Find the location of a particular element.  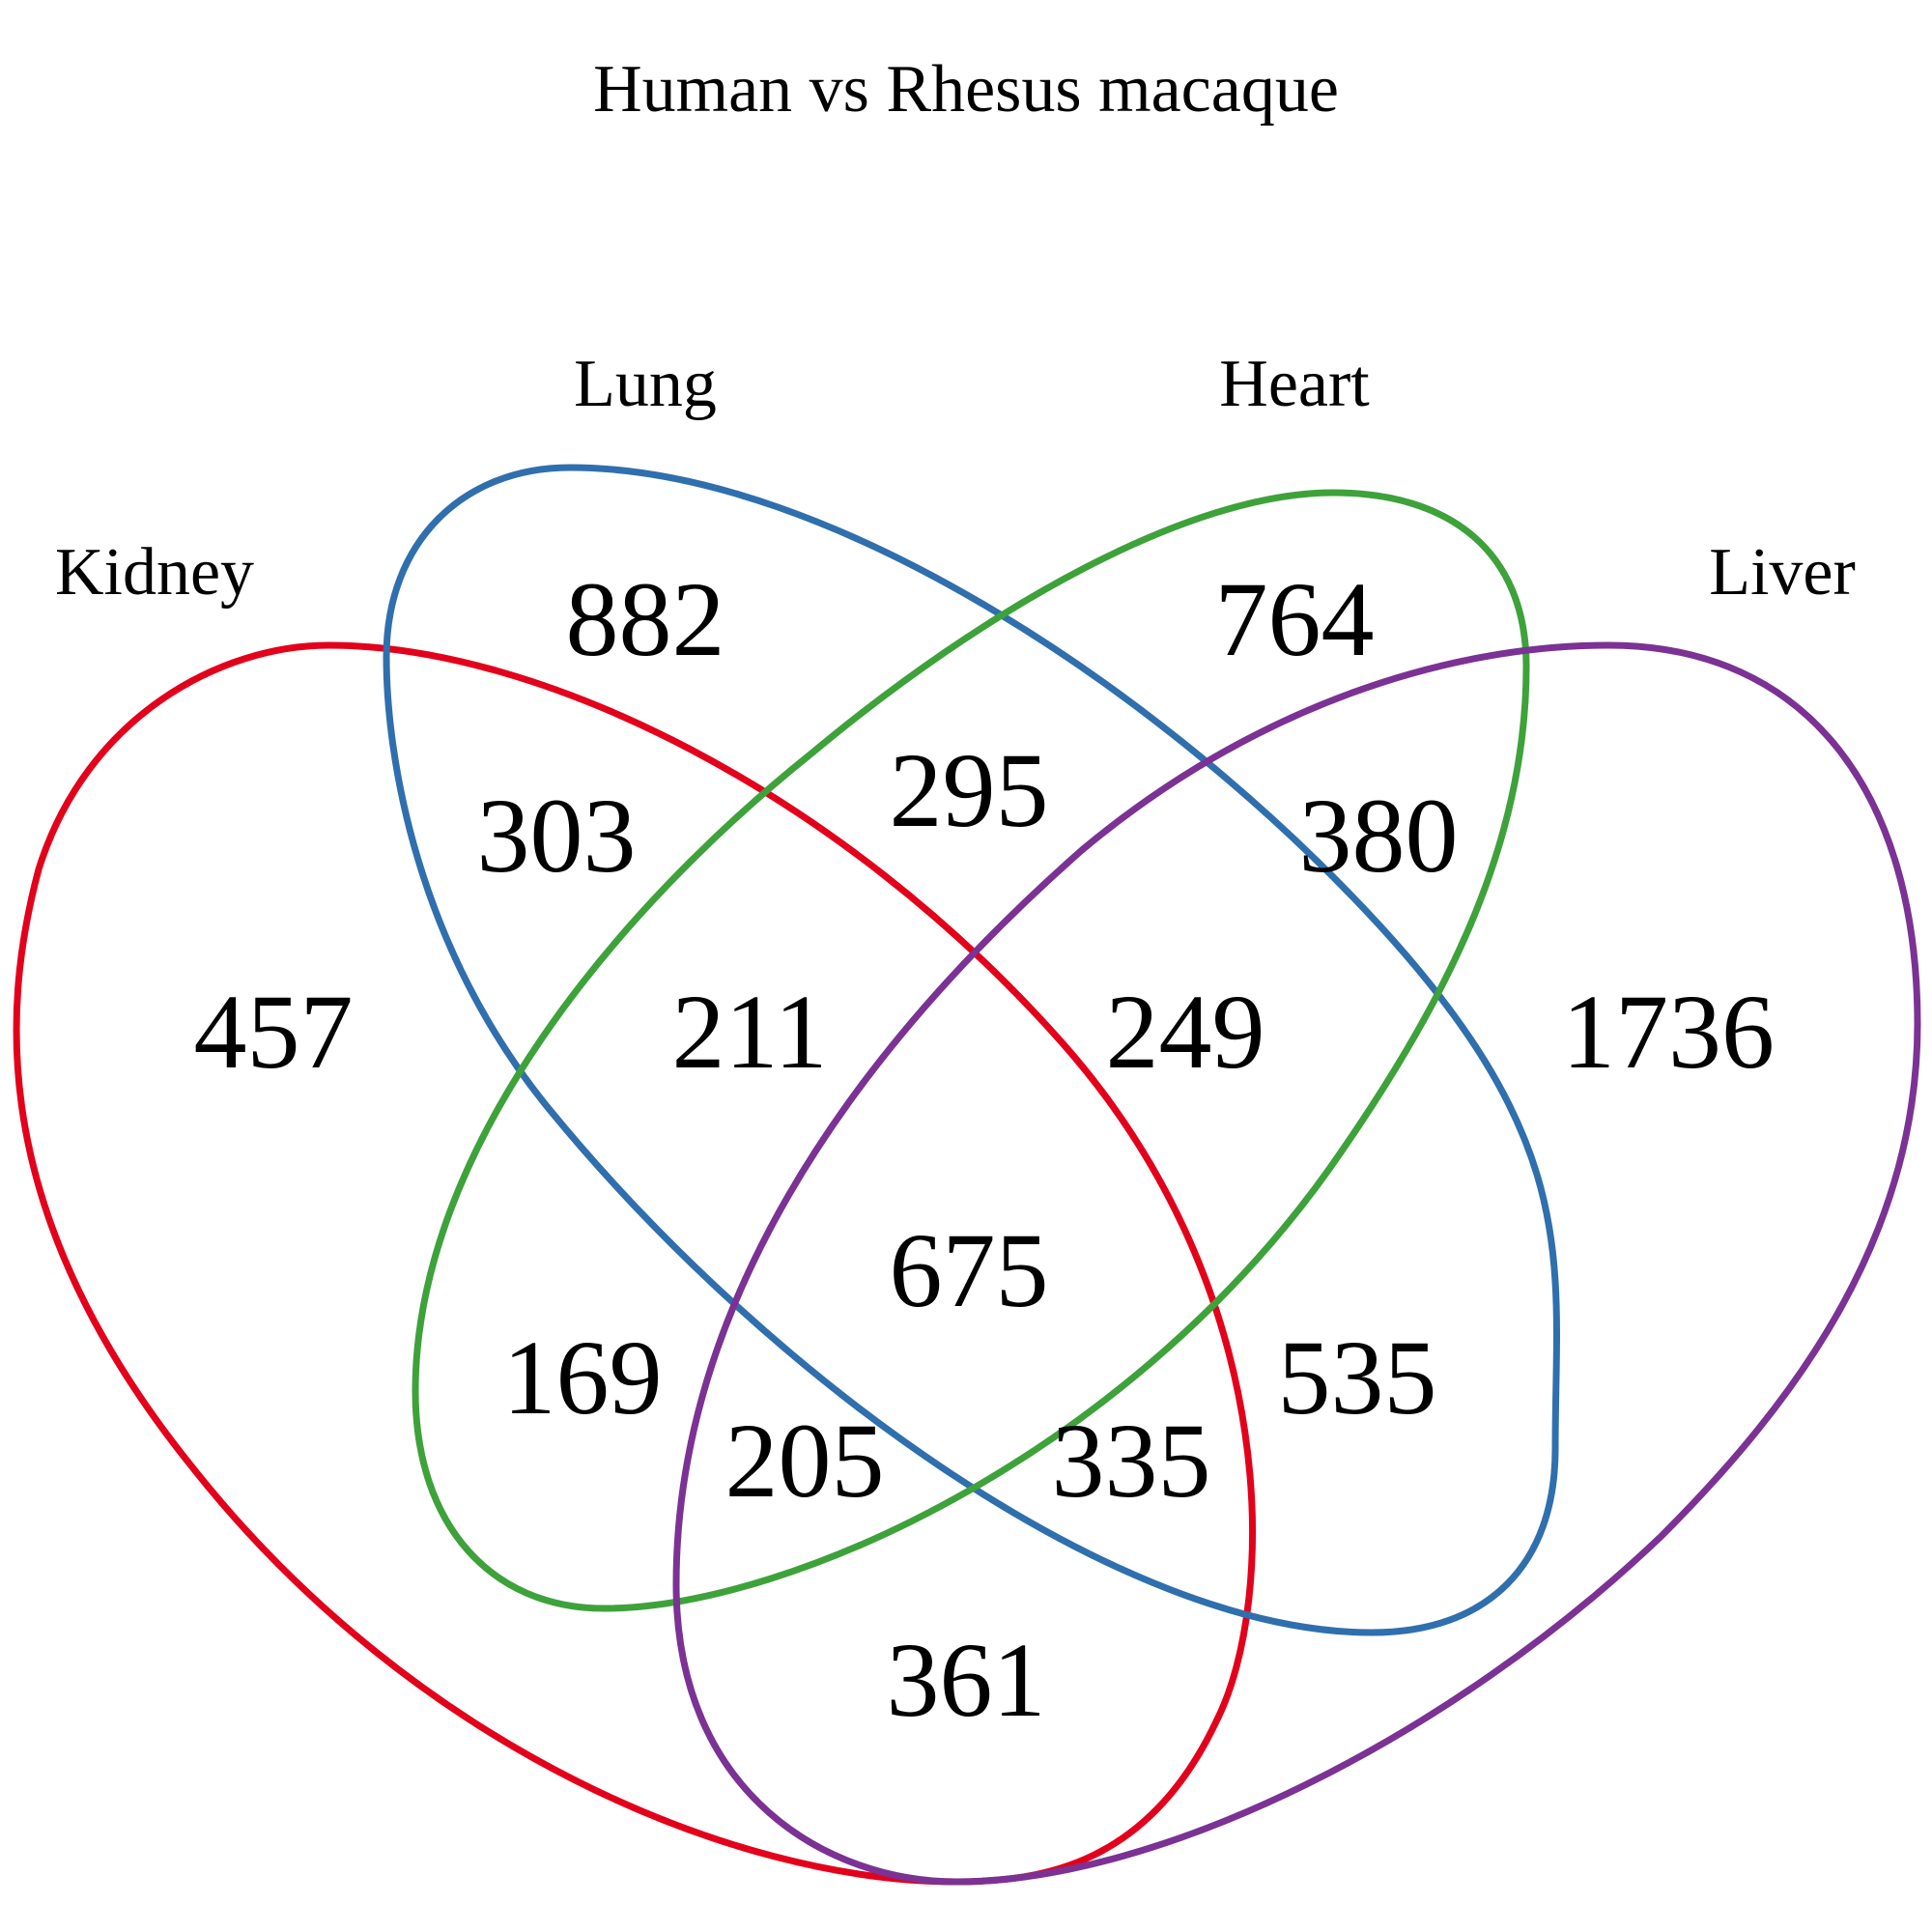

count-kidney-only: 457 is located at coordinates (274, 1032).